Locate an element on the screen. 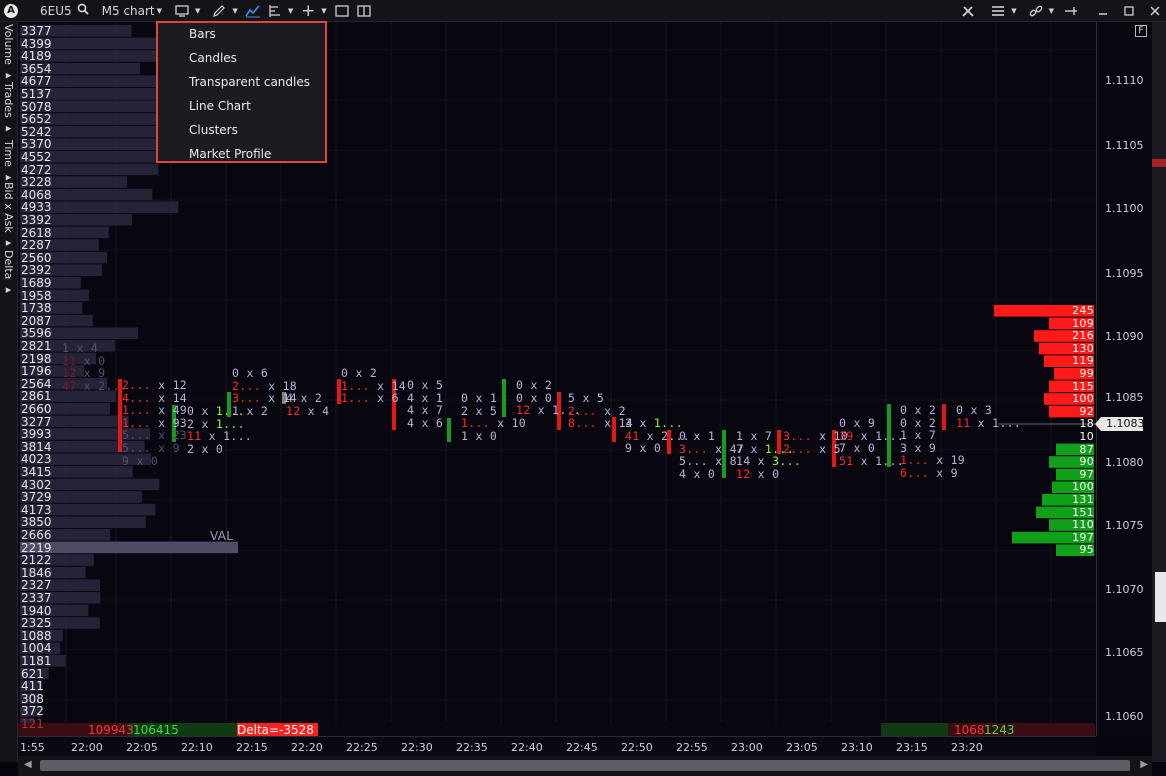  window-icon is located at coordinates (342, 11).